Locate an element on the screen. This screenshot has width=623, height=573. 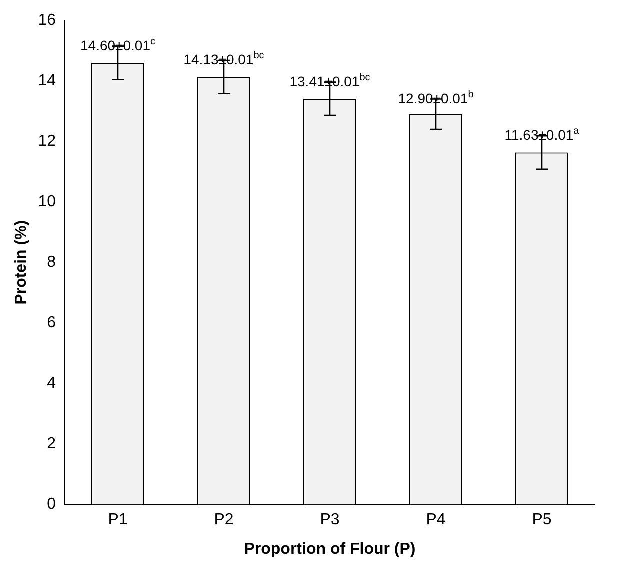
y-tick-label: 12 is located at coordinates (47, 141).